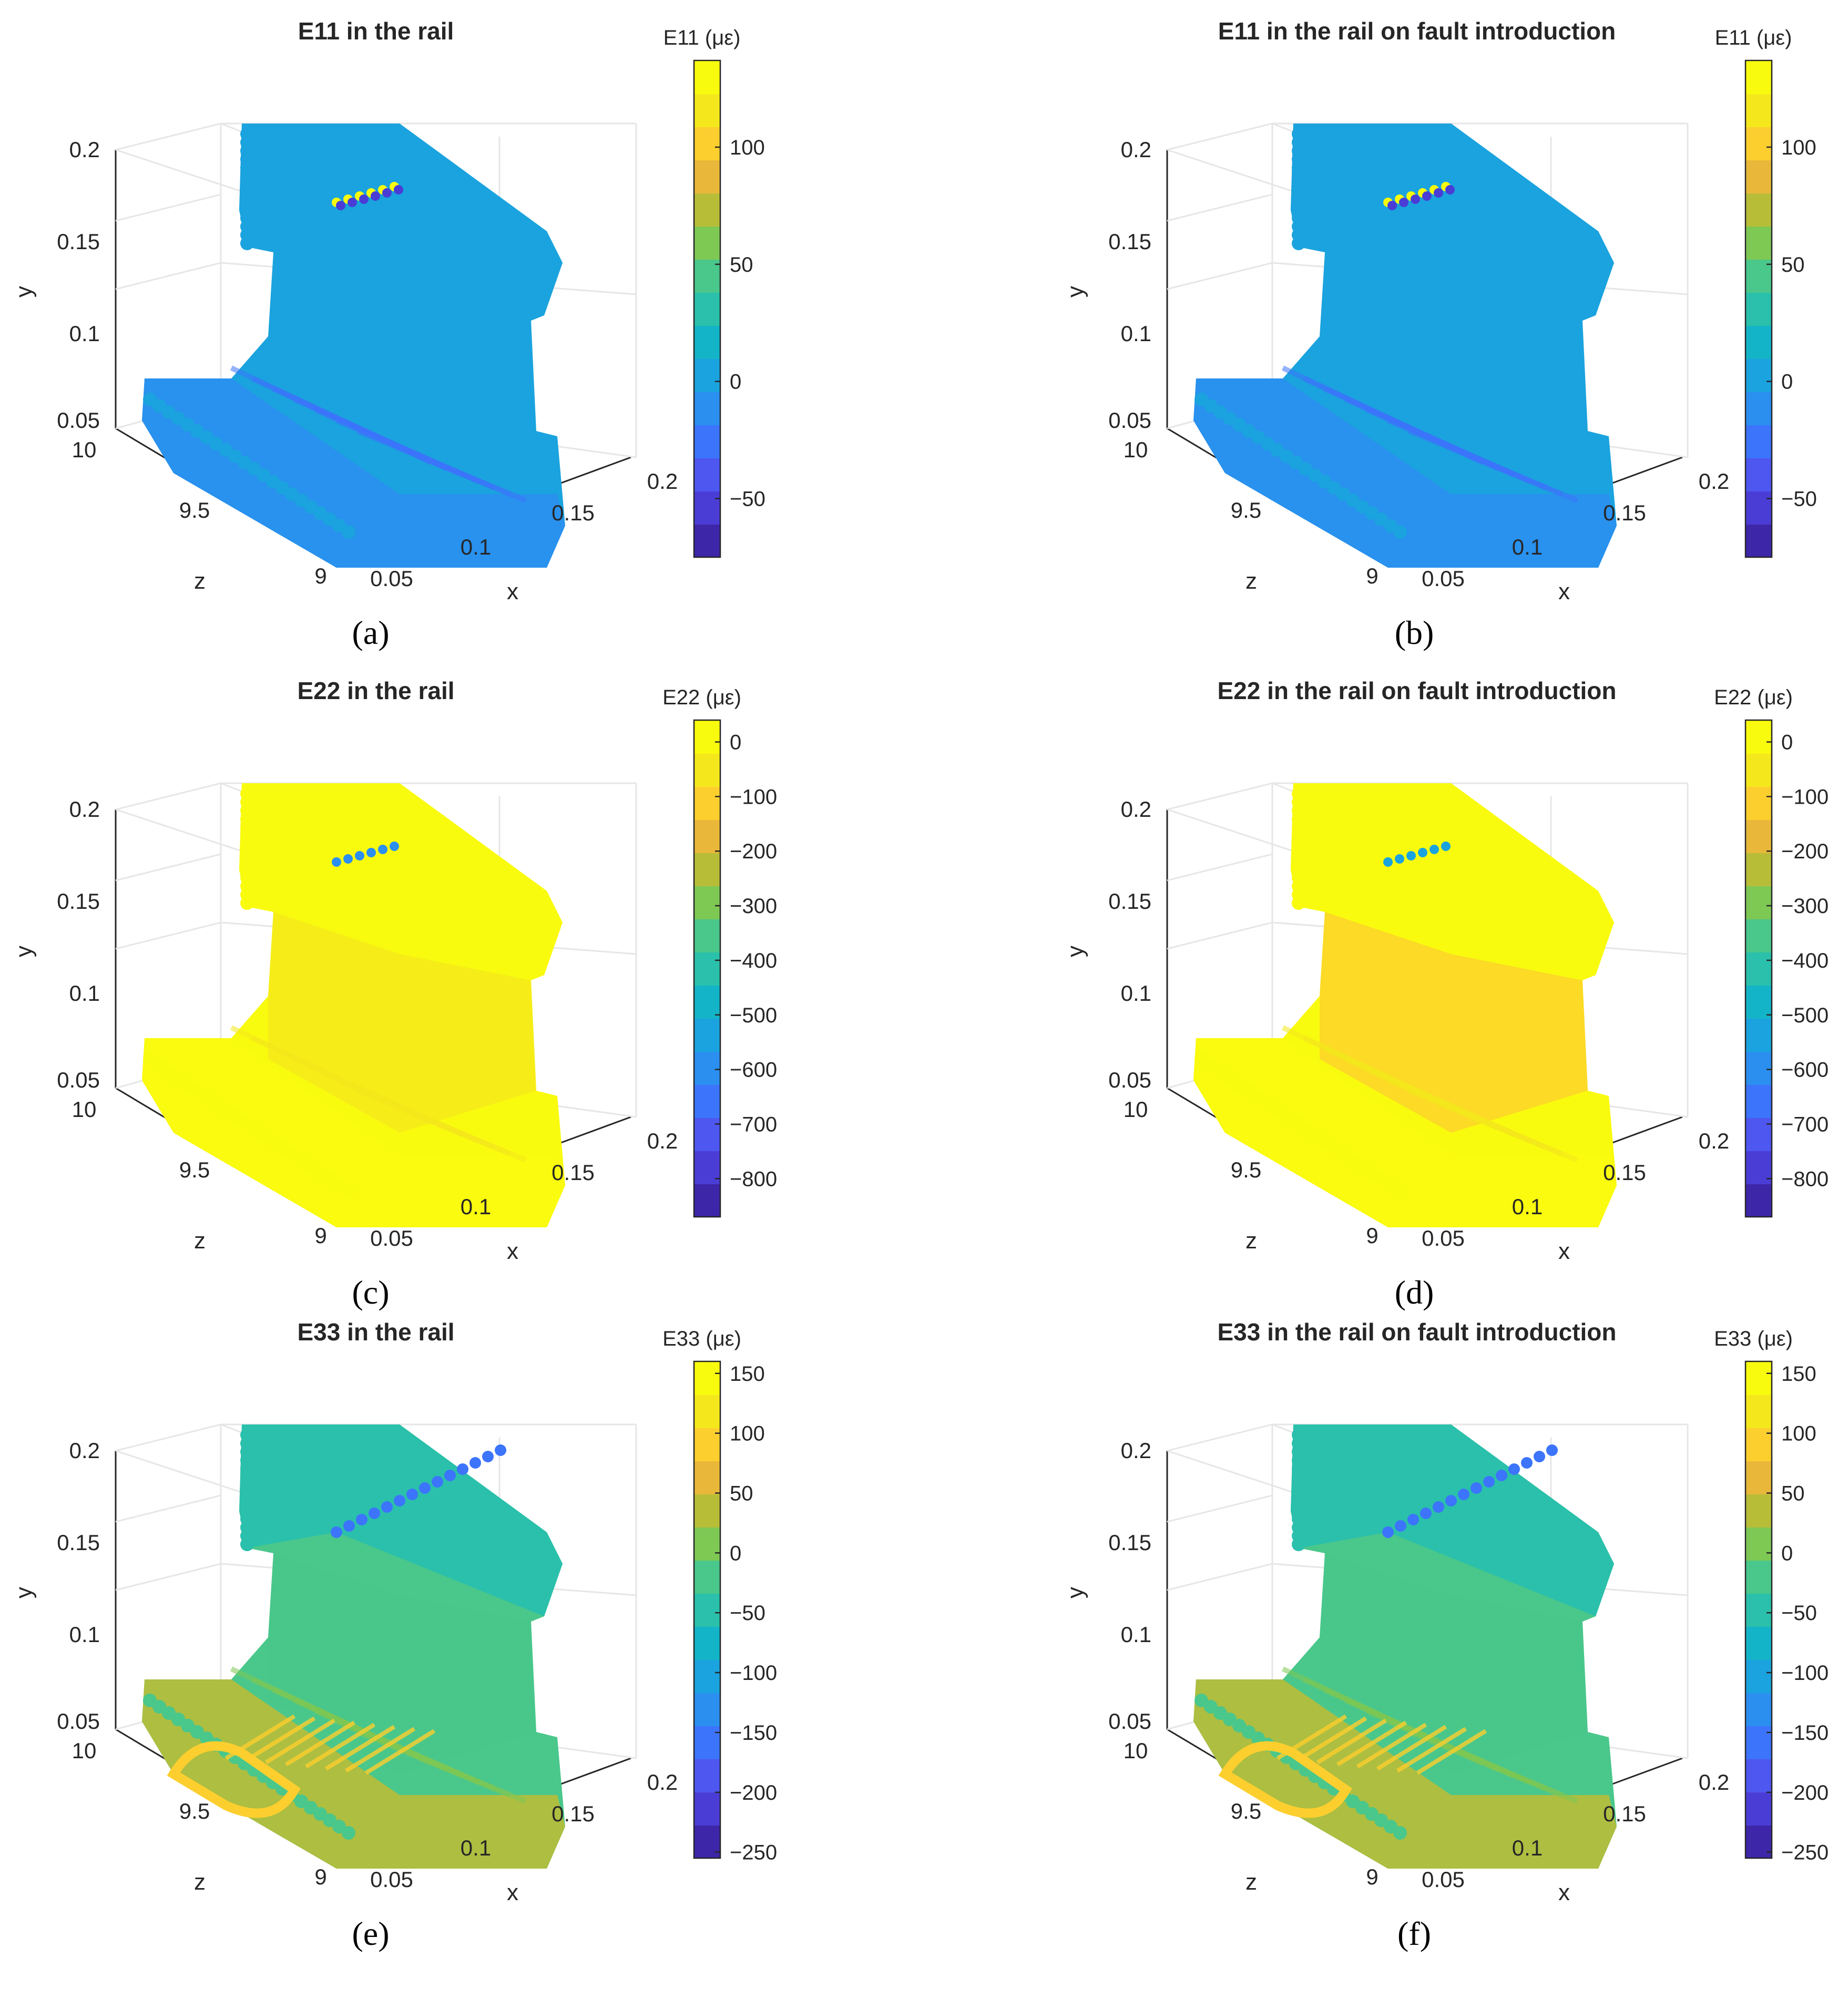 The image size is (1848, 1989). I want to click on colorbar-tick-label: −50, so click(748, 499).